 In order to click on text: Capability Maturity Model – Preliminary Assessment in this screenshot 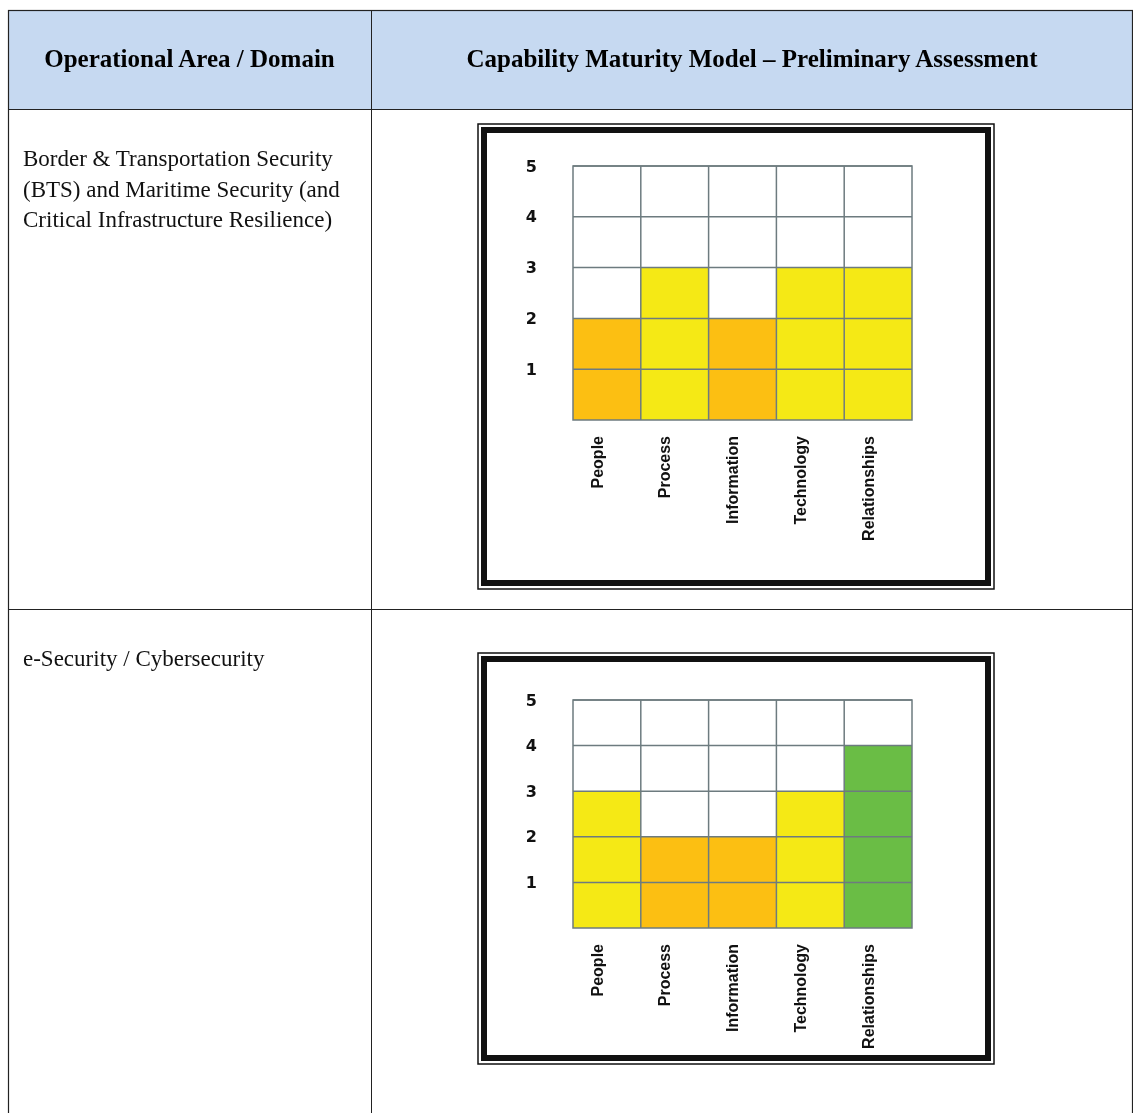, I will do `click(752, 58)`.